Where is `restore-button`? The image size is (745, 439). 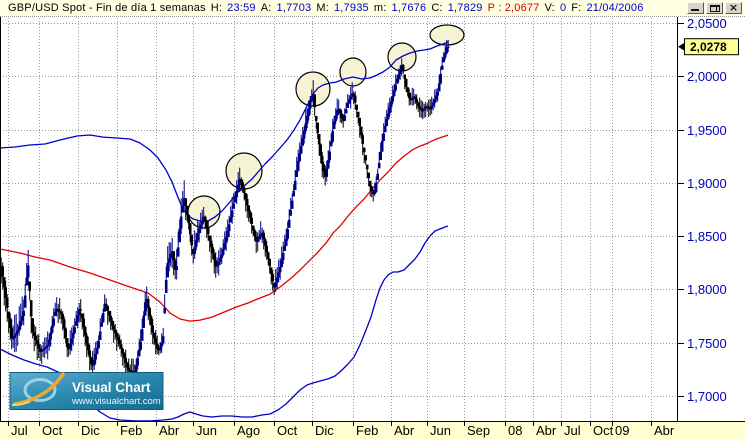 restore-button is located at coordinates (714, 8).